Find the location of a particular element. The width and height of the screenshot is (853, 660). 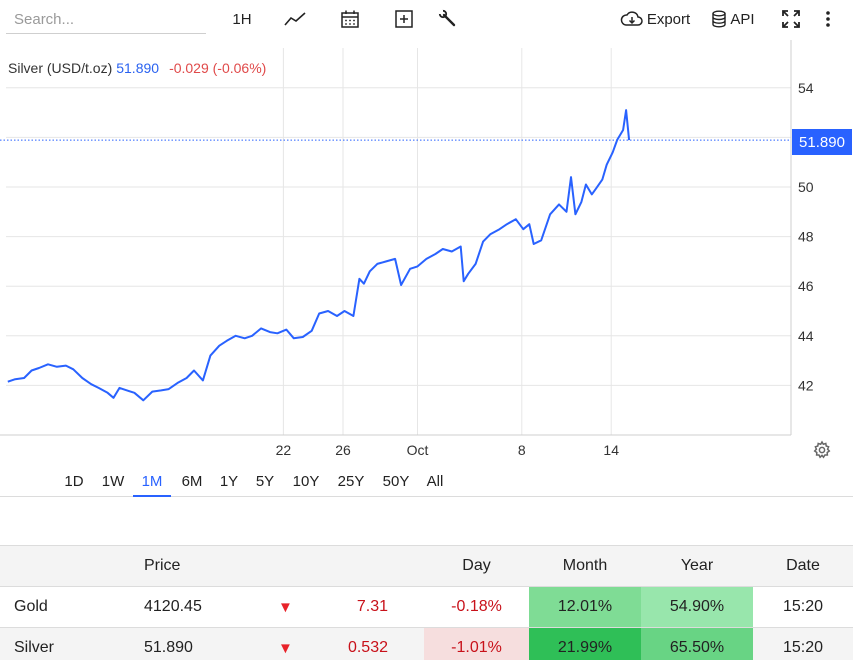

row-name: Silver is located at coordinates (55, 643).